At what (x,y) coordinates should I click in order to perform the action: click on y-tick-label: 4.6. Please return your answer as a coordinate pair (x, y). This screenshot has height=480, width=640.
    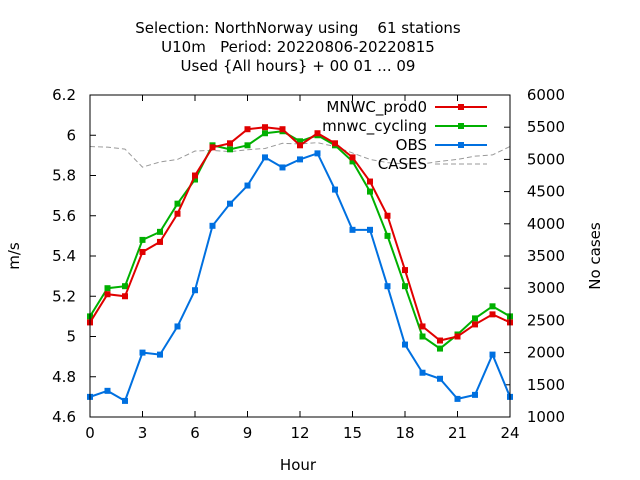
    Looking at the image, I should click on (64, 417).